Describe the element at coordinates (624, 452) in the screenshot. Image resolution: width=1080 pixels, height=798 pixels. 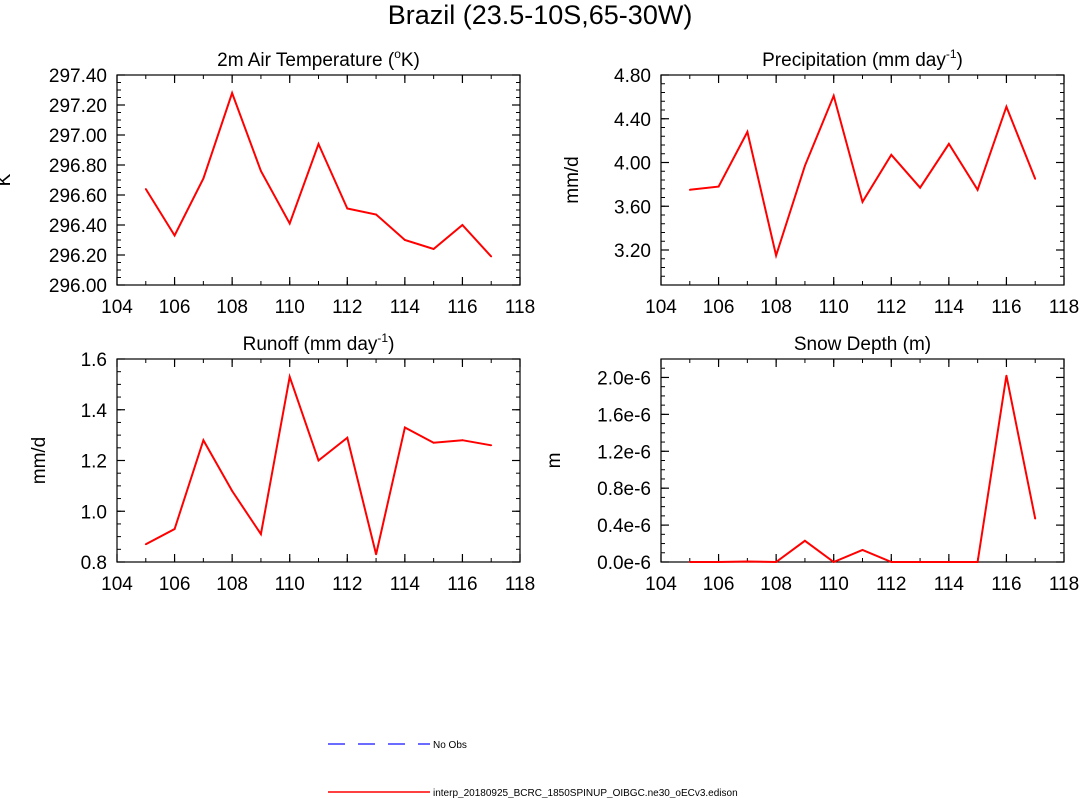
I see `y-tick-label: 1.2e-6` at that location.